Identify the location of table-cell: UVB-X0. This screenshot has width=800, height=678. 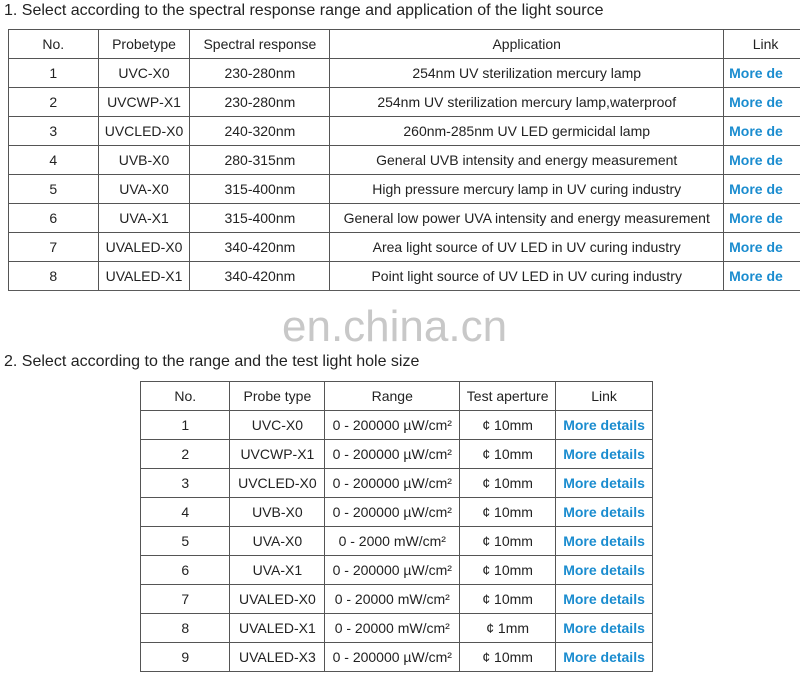
(144, 160).